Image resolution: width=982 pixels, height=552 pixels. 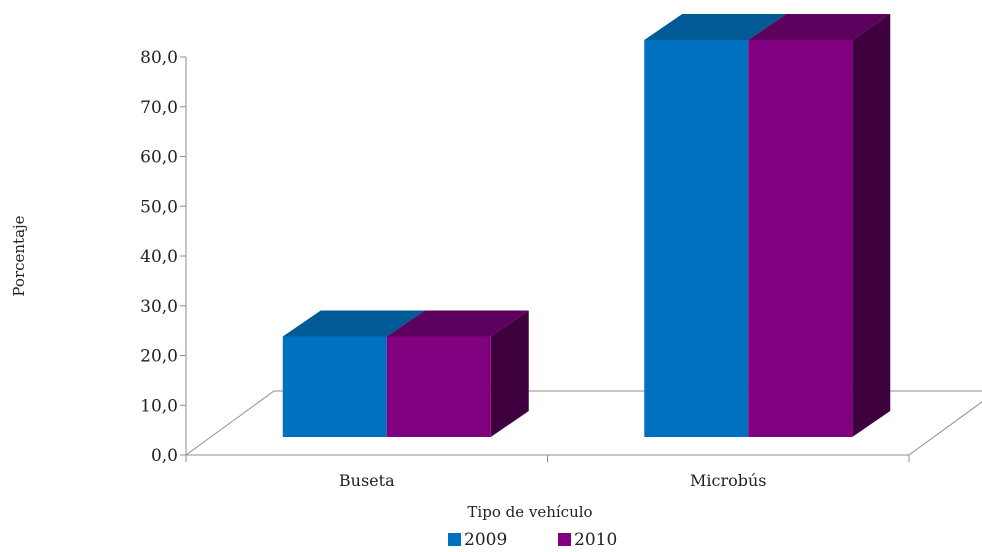 I want to click on floor-layer, so click(x=583, y=423).